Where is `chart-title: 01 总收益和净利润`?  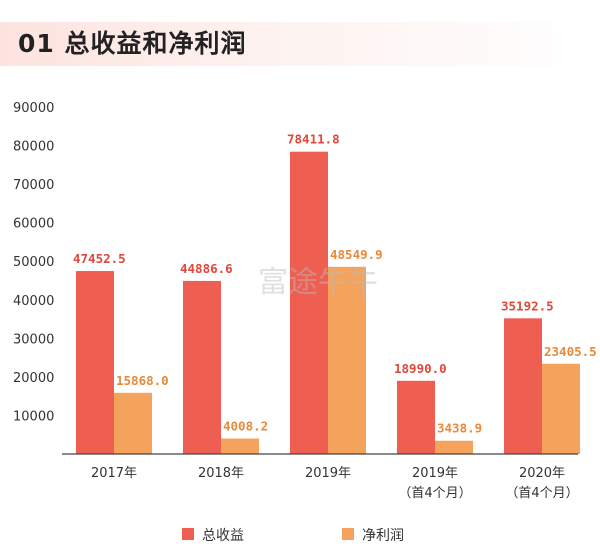
chart-title: 01 总收益和净利润 is located at coordinates (132, 43).